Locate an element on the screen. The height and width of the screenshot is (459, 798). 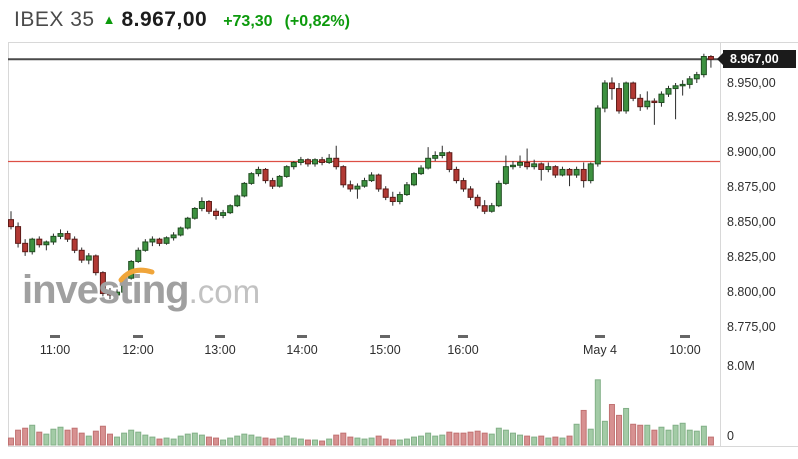
price-up-arrow-icon: ▲ is located at coordinates (109, 19).